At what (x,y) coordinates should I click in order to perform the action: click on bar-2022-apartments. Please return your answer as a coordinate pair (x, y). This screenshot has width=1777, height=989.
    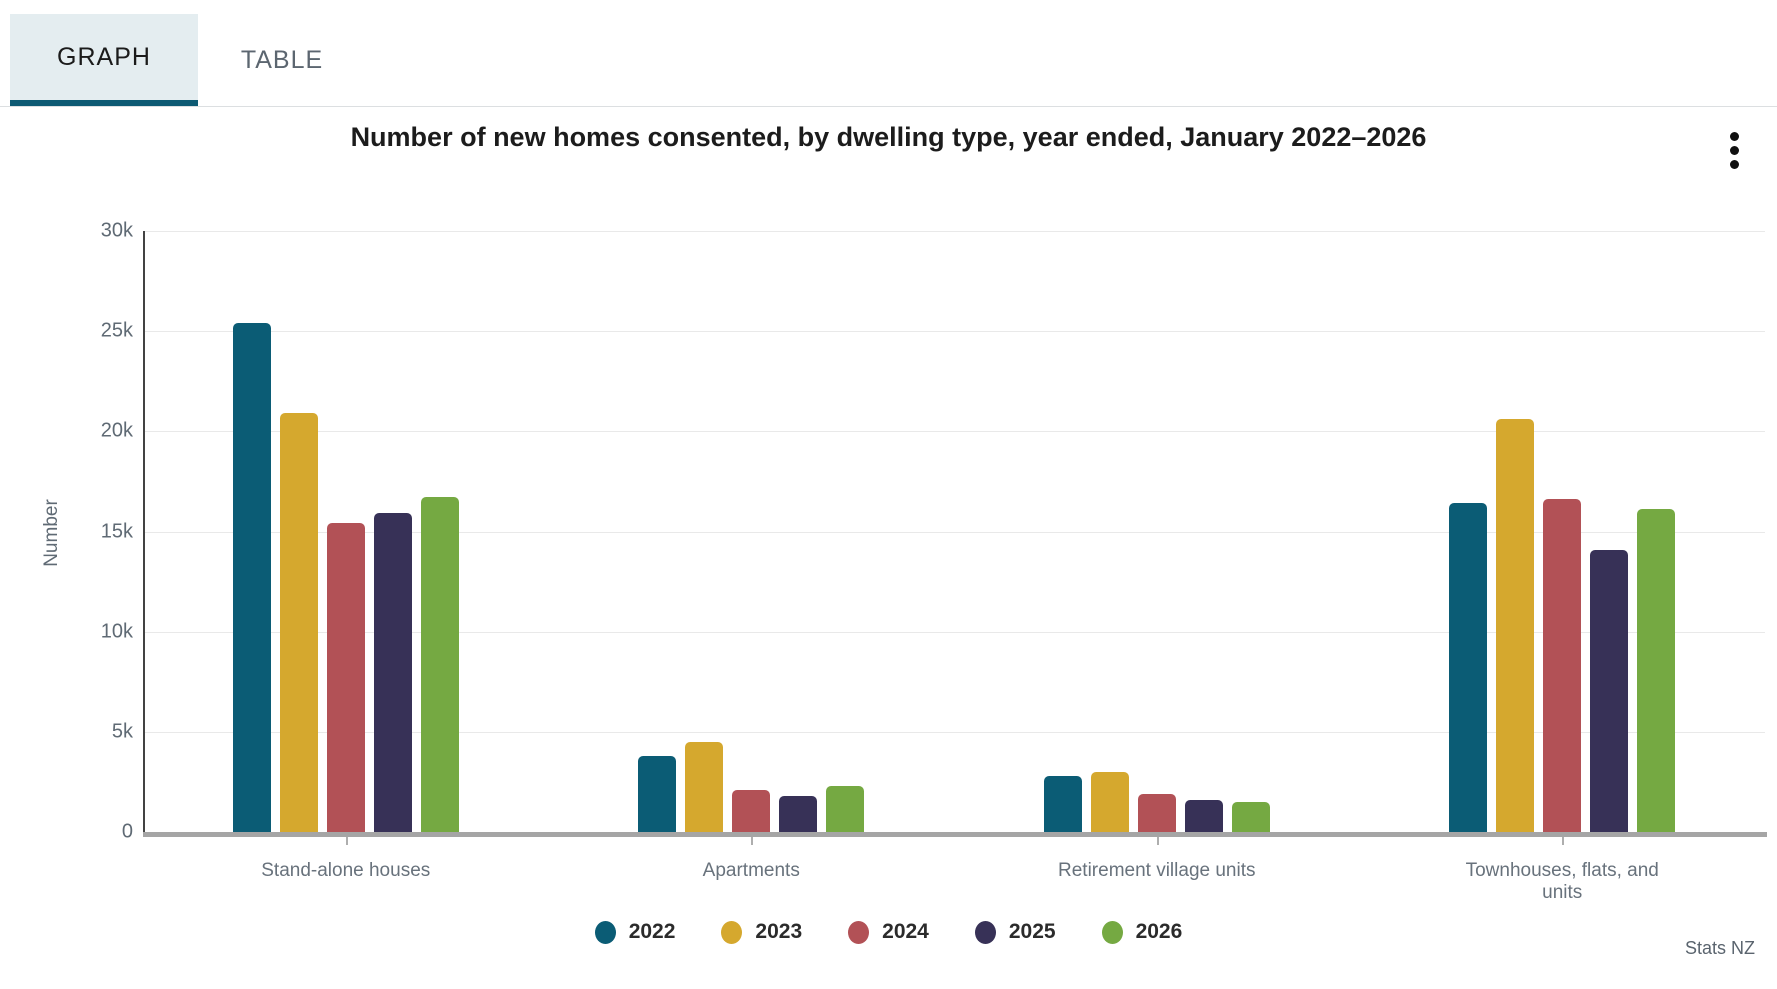
    Looking at the image, I should click on (657, 794).